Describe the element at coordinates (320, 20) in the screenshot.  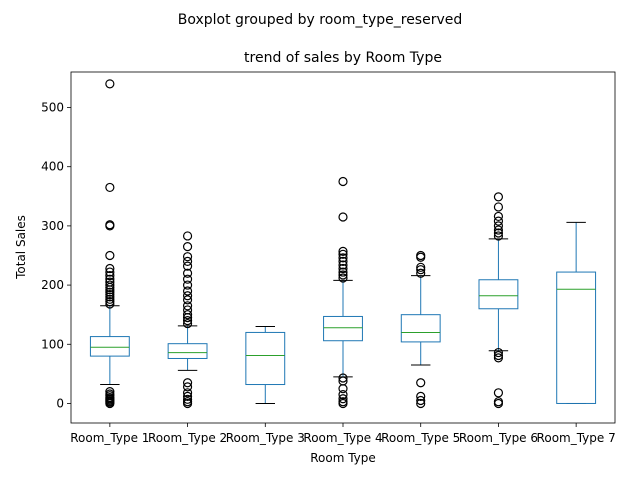
I see `figure-suptitle: Boxplot grouped by room_type_reserved` at that location.